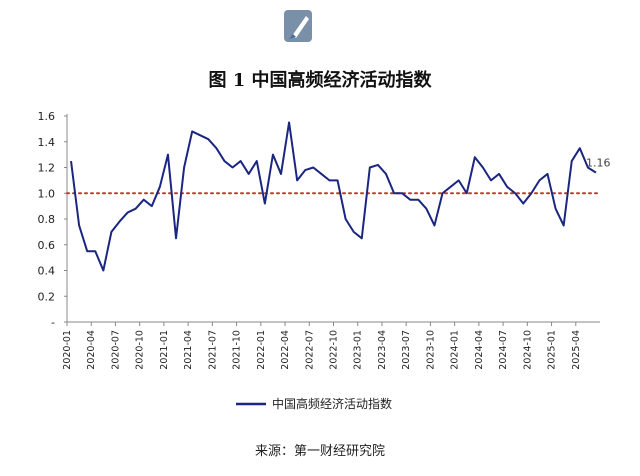 The height and width of the screenshot is (476, 640). I want to click on x-tick-label: 2023-01, so click(358, 350).